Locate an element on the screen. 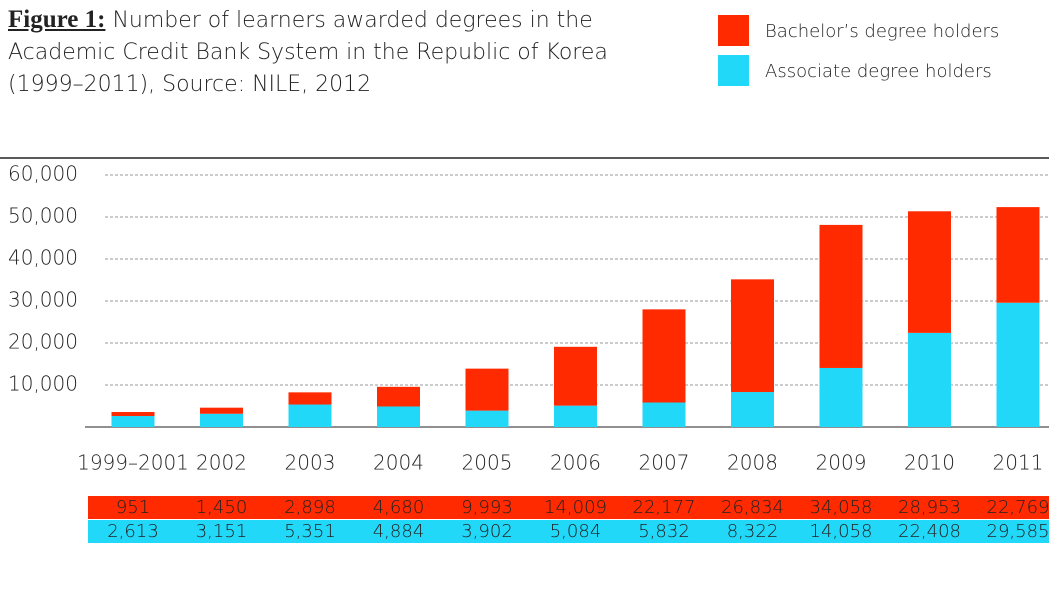 The width and height of the screenshot is (1049, 592). data-label: 9,993 is located at coordinates (487, 507).